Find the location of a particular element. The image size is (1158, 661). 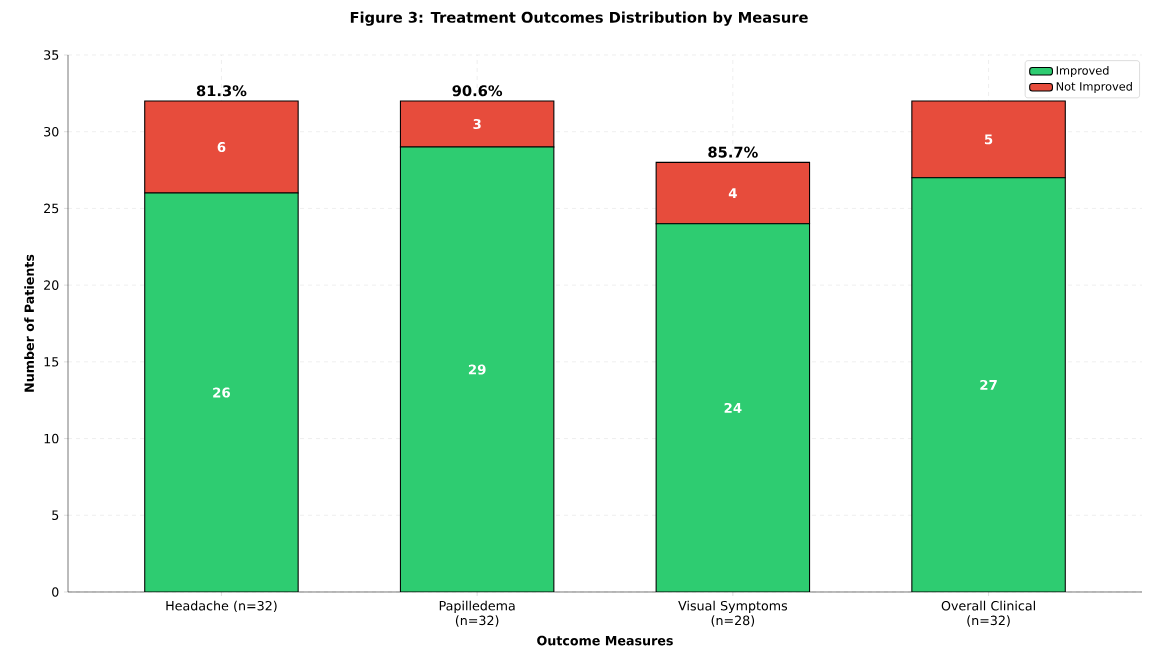

y-tick-label: 15 is located at coordinates (51, 362).